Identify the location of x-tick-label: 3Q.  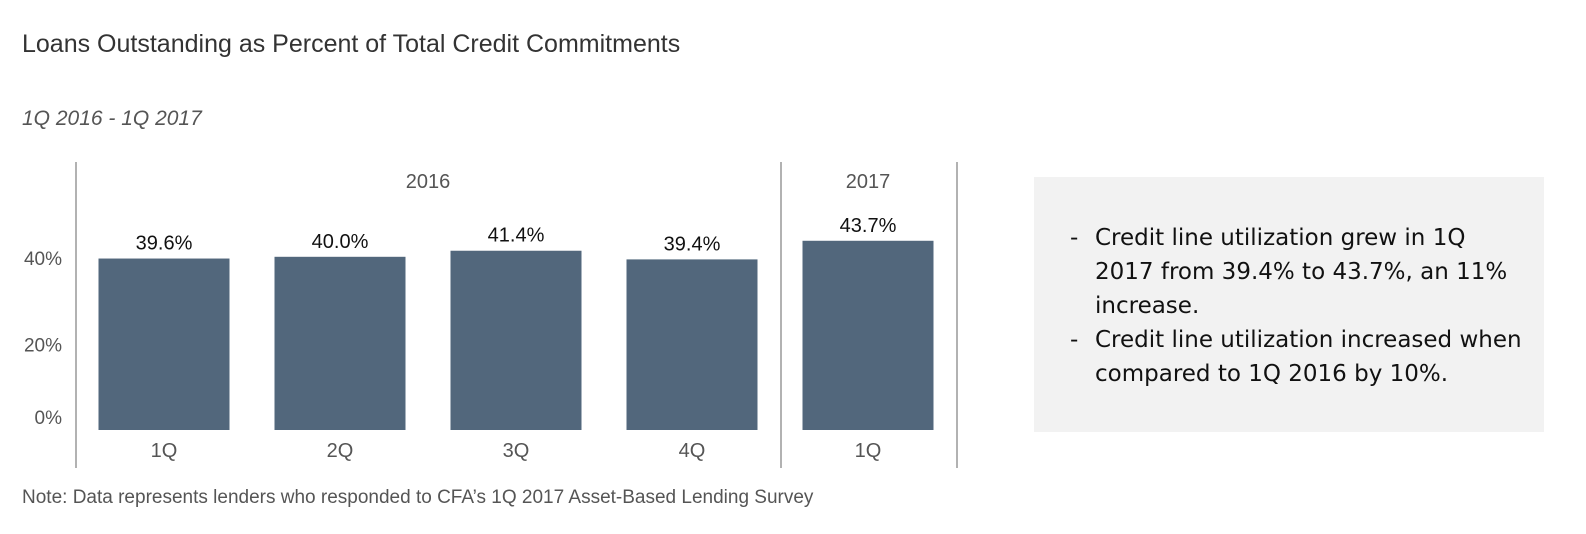
(516, 451).